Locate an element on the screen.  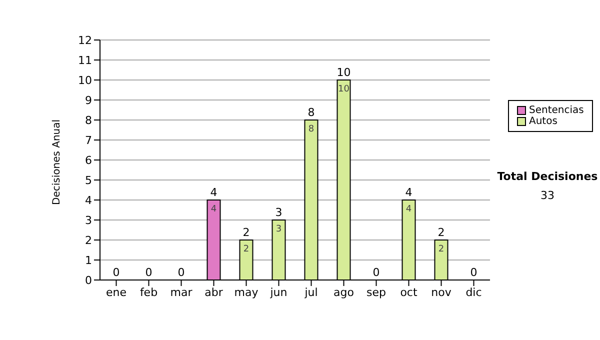
legend-label: Sentencias is located at coordinates (556, 110).